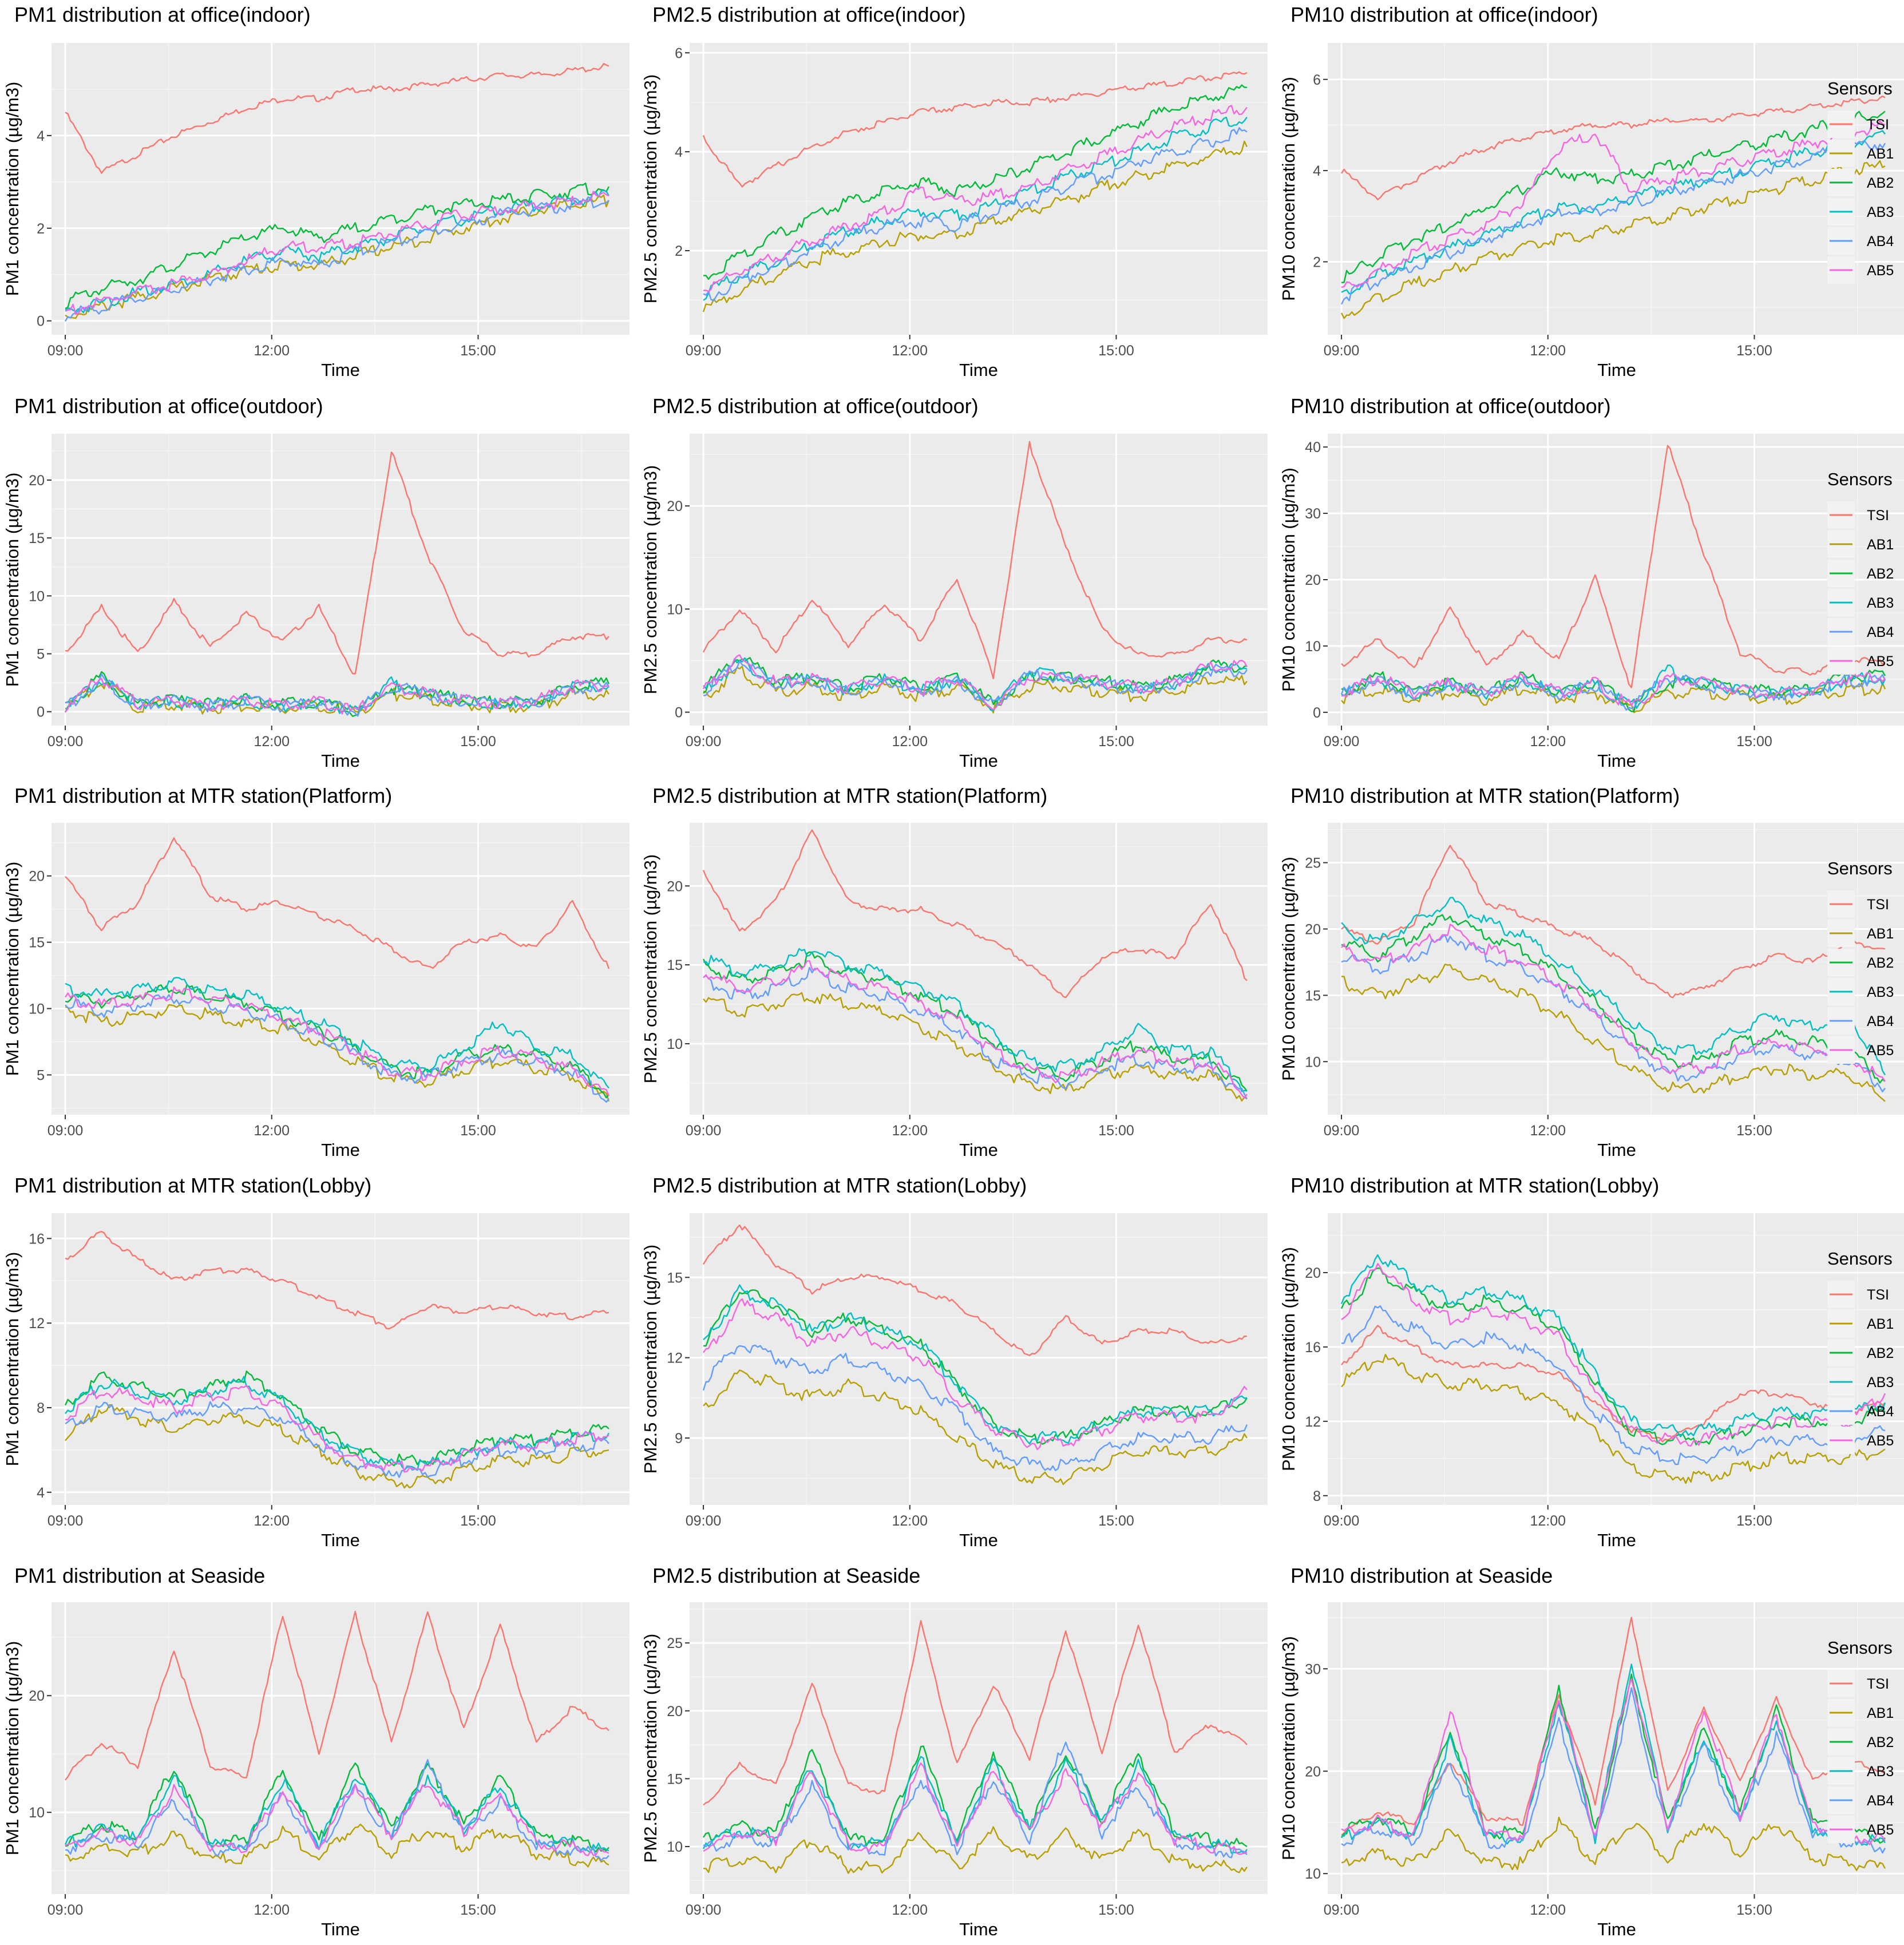 This screenshot has height=1945, width=1904. What do you see at coordinates (1860, 961) in the screenshot?
I see `legend-3: Sensors TSI AB1 AB2 AB3 AB4 AB5` at bounding box center [1860, 961].